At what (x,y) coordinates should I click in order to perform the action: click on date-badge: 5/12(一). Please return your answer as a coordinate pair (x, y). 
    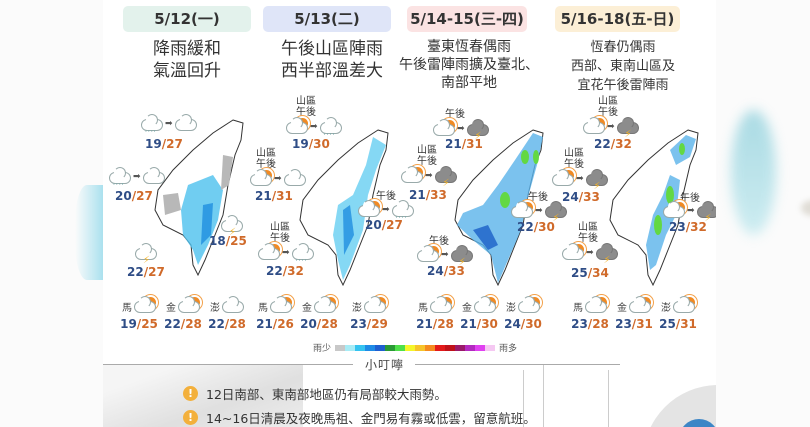
    Looking at the image, I should click on (187, 19).